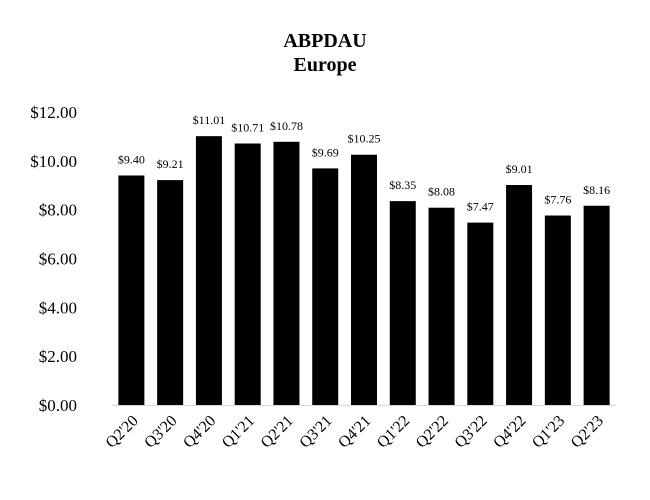 The height and width of the screenshot is (500, 650). I want to click on data-label: $10.25, so click(364, 139).